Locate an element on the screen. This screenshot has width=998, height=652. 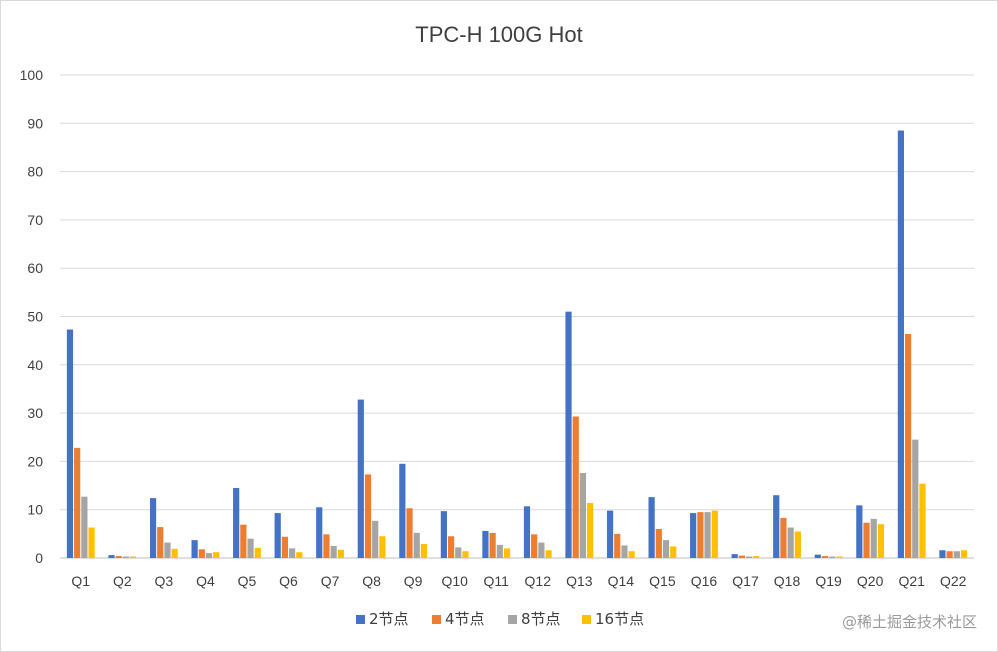
x-tick-label: Q7 is located at coordinates (330, 581).